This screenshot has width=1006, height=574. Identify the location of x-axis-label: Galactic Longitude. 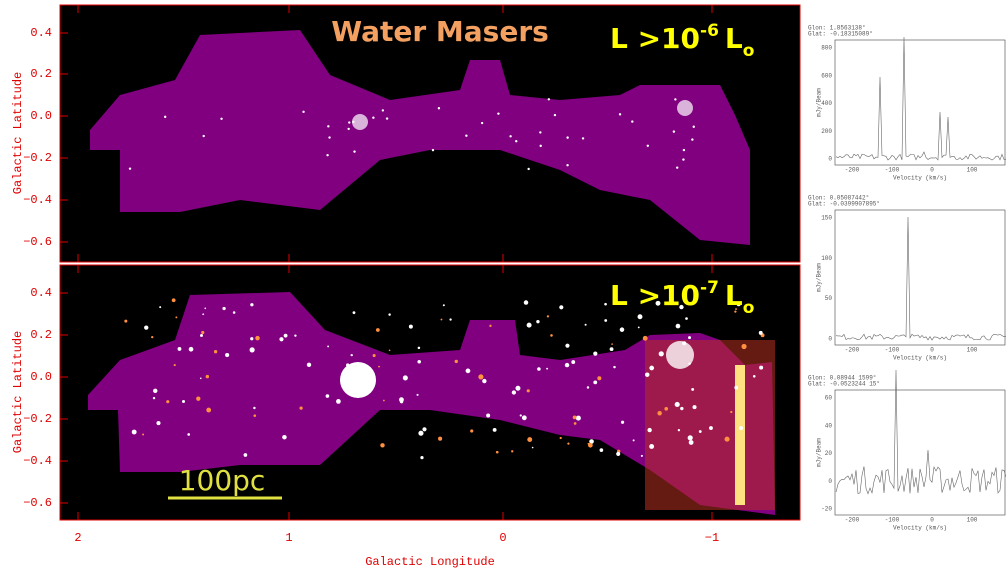
(430, 562).